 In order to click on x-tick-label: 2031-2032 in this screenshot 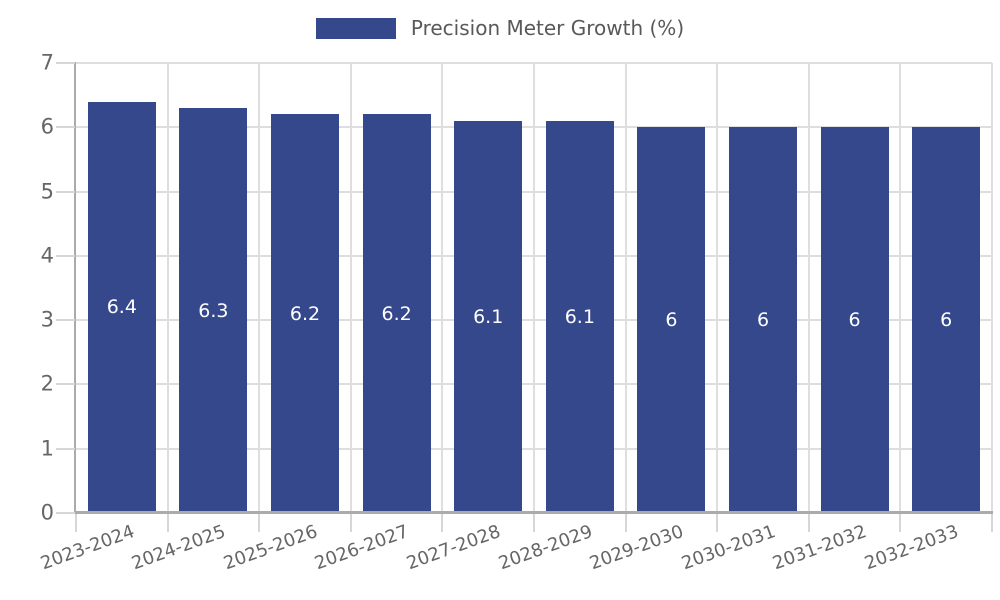, I will do `click(820, 548)`.